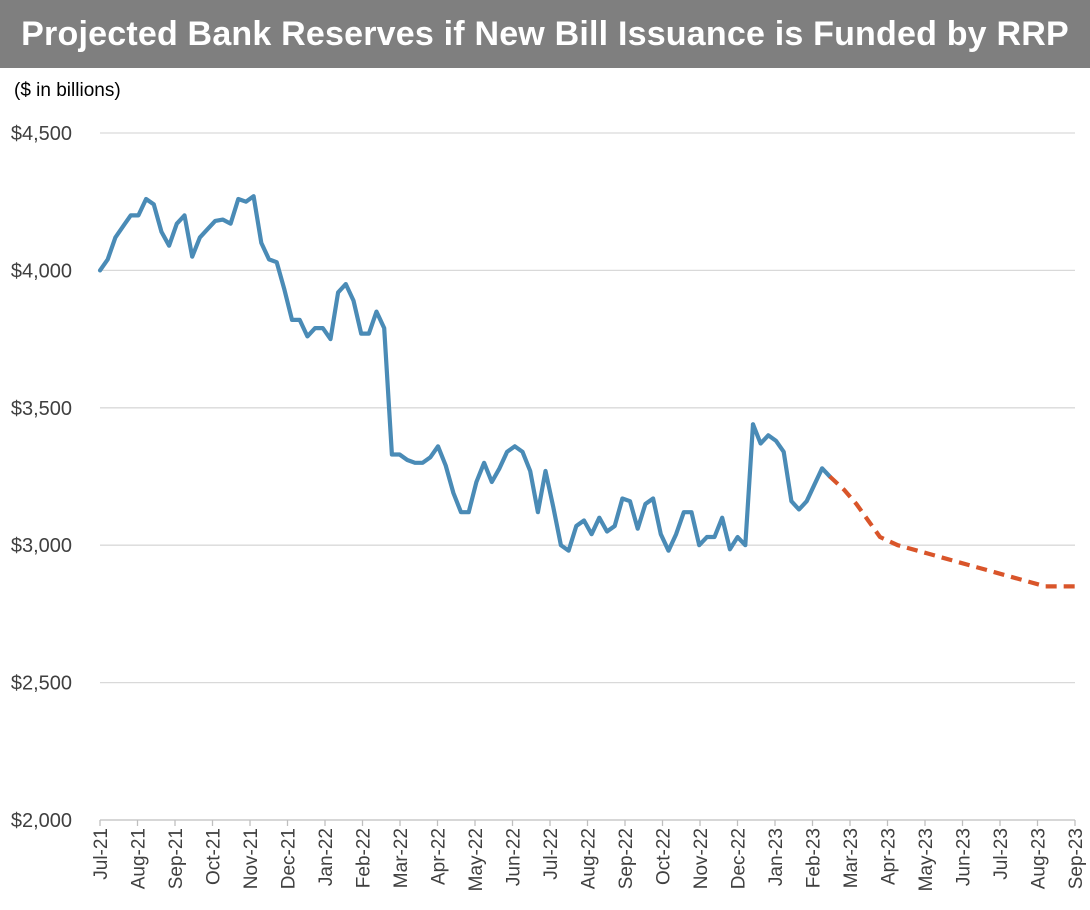 This screenshot has width=1090, height=910. I want to click on x-tick-label: Jul-23, so click(1001, 854).